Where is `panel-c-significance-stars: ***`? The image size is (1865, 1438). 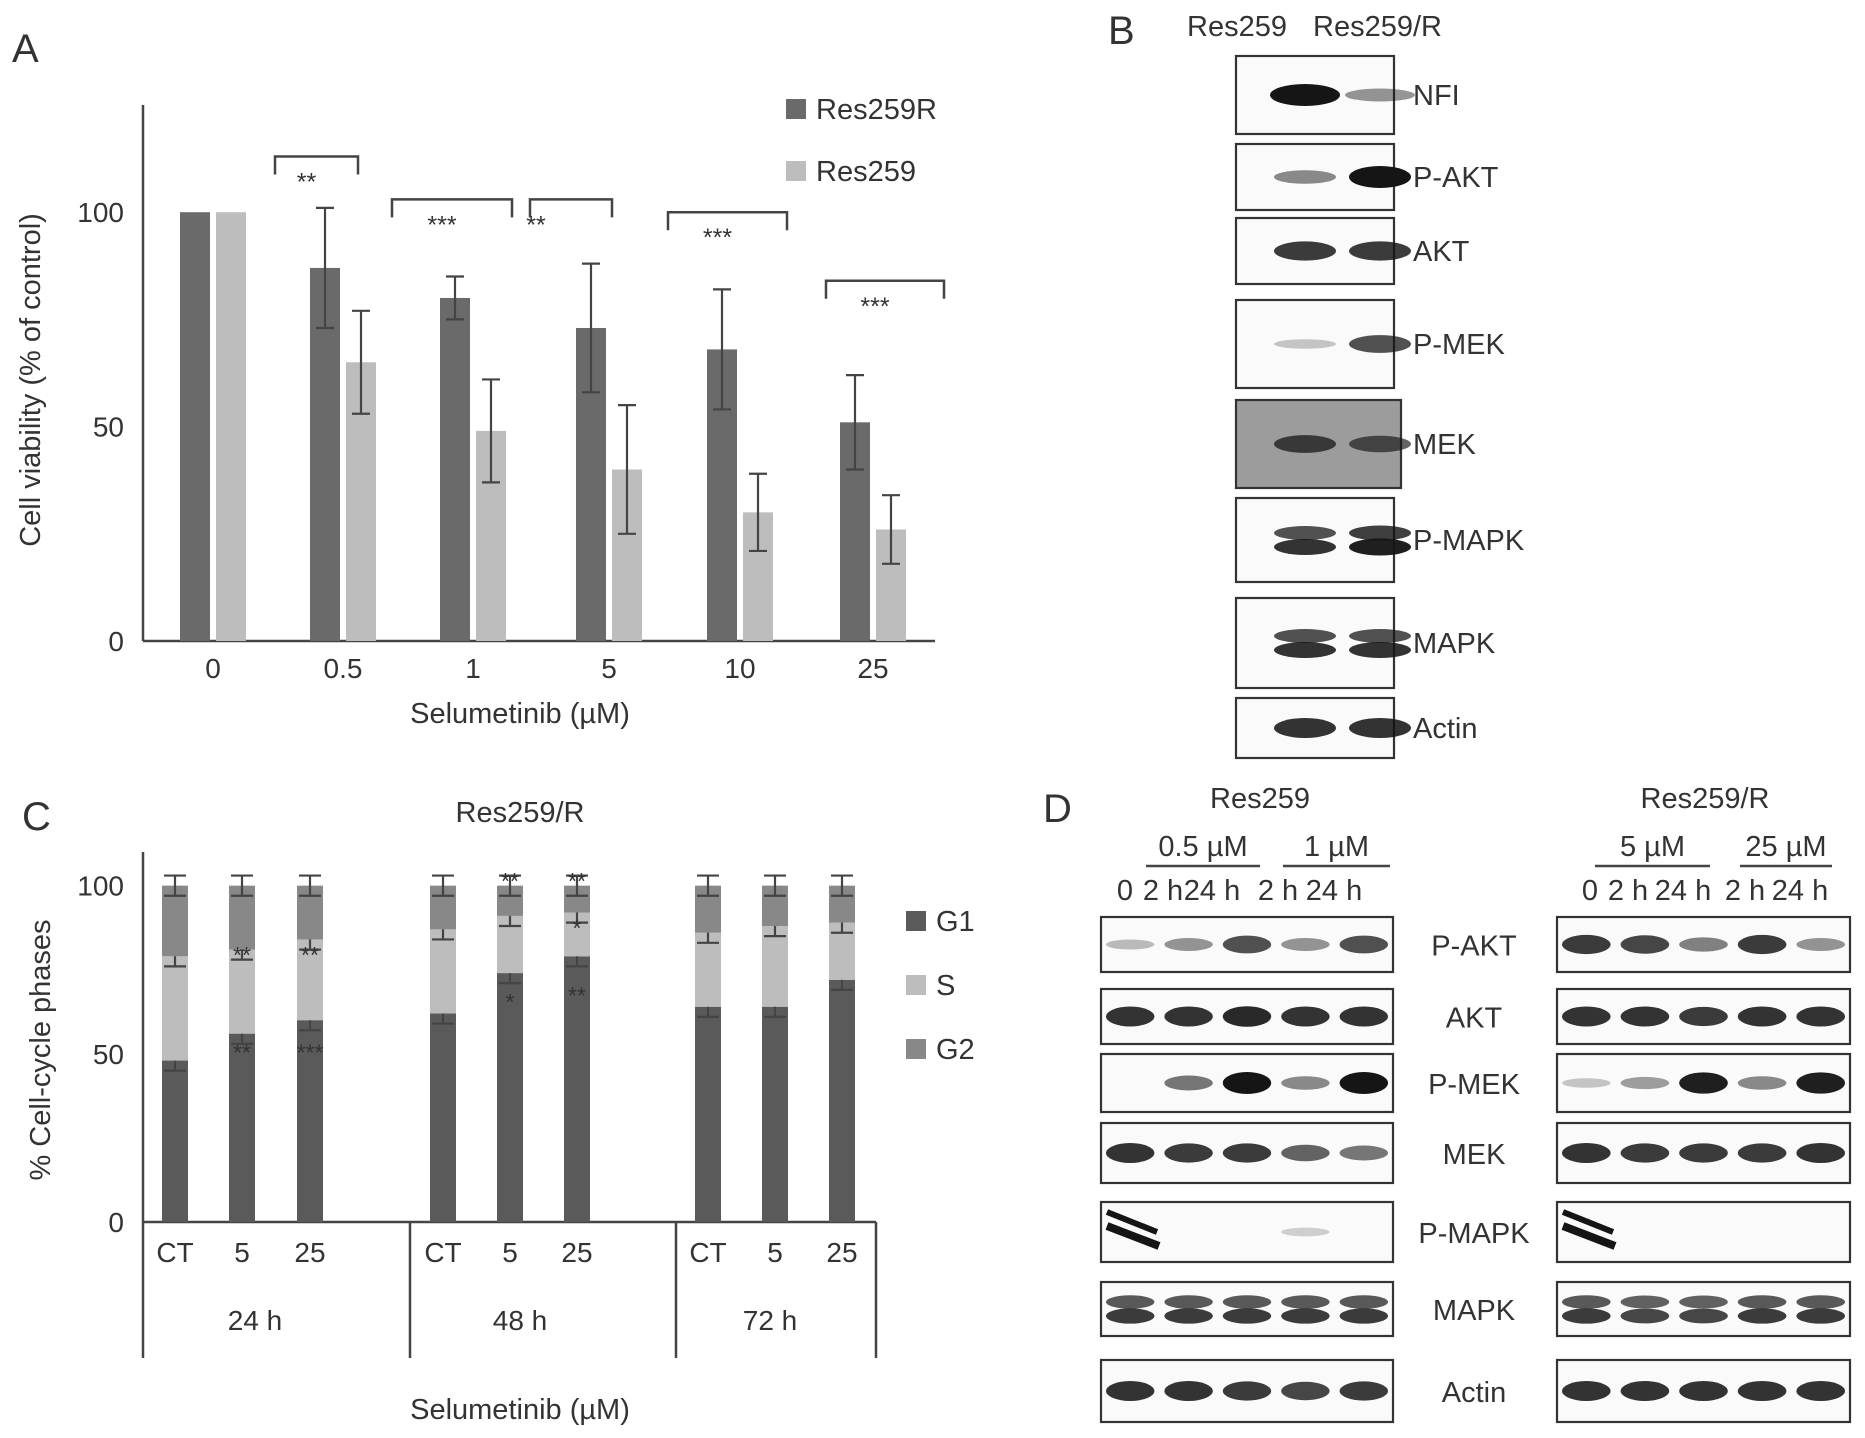
panel-c-significance-stars: *** is located at coordinates (310, 1052).